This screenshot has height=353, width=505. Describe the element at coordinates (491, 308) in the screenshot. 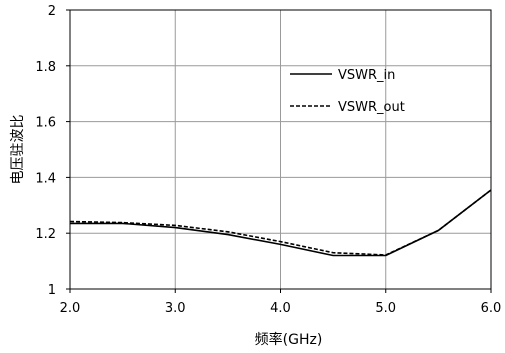

I see `x-tick-label-4: 6.0` at that location.